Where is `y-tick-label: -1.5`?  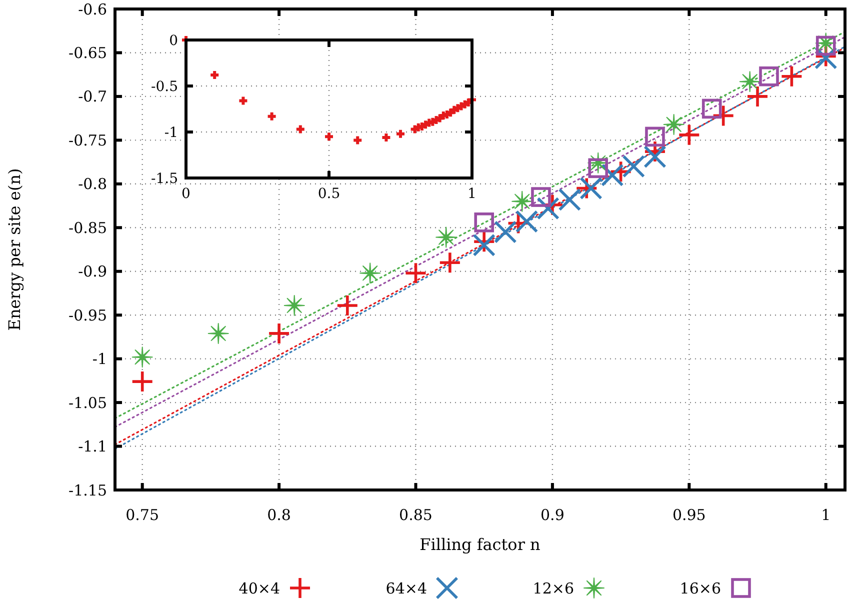 y-tick-label: -1.5 is located at coordinates (164, 178).